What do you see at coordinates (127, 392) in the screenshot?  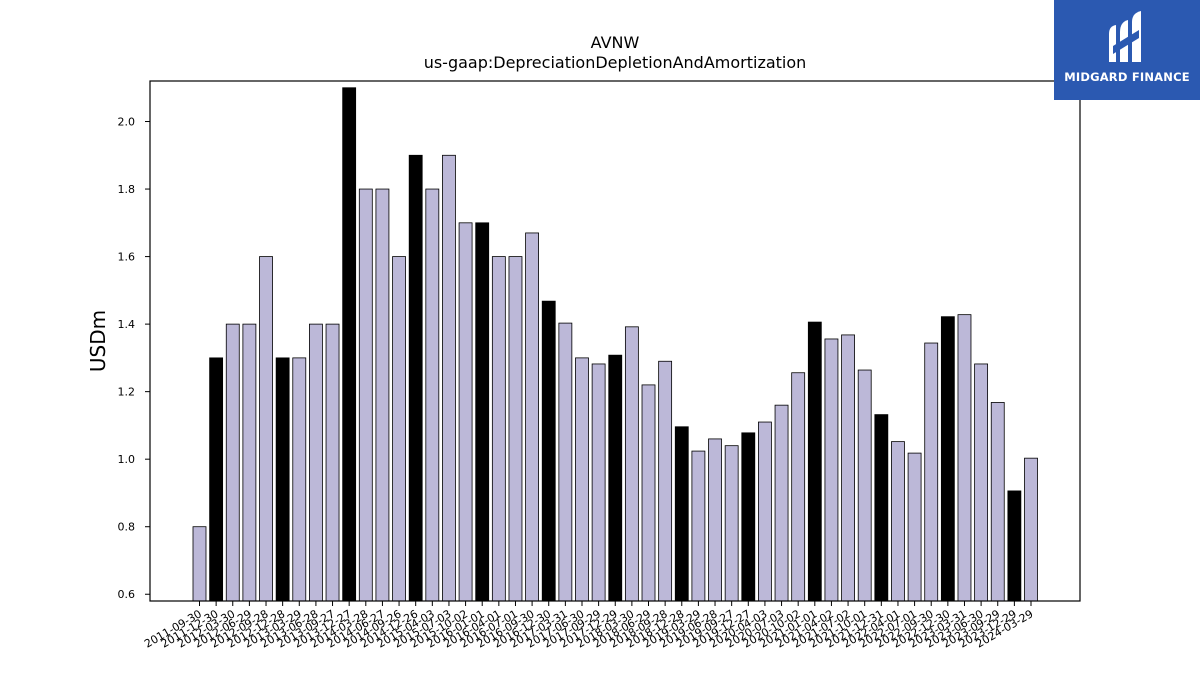 I see `y-tick-label: 1.2` at bounding box center [127, 392].